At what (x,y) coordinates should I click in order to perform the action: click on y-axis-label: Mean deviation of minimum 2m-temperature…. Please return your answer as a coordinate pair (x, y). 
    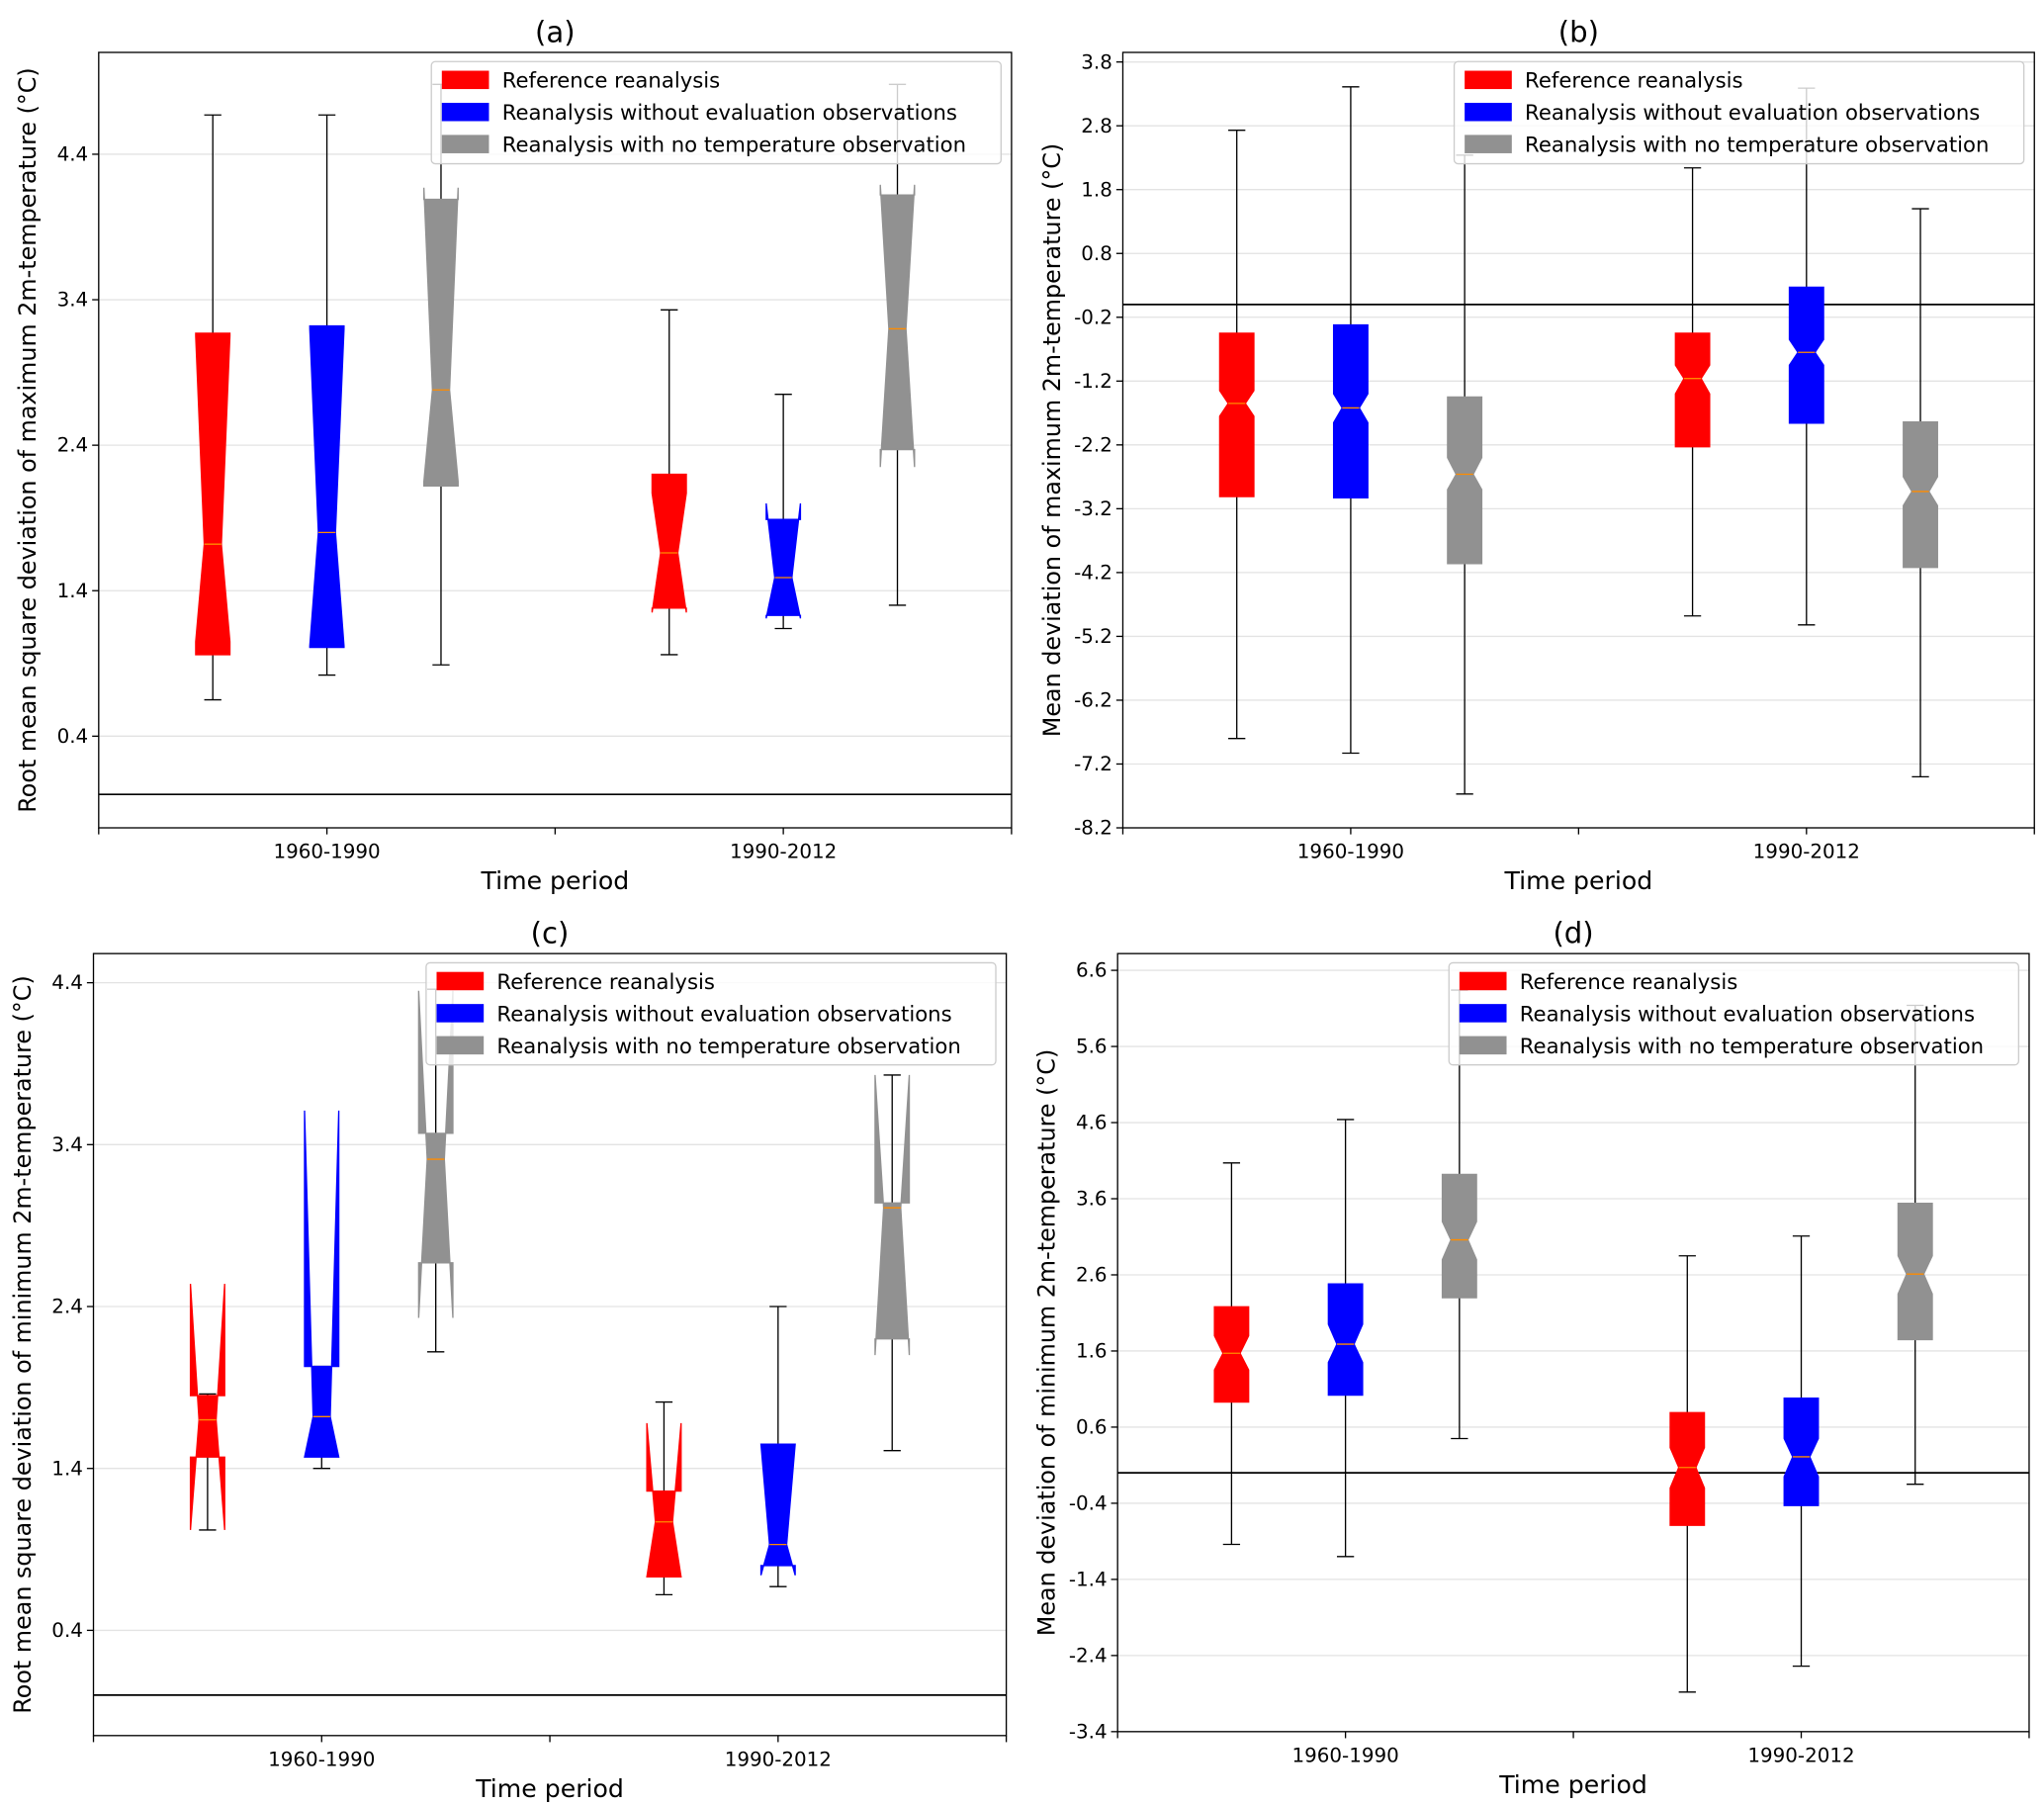
    Looking at the image, I should click on (1047, 1342).